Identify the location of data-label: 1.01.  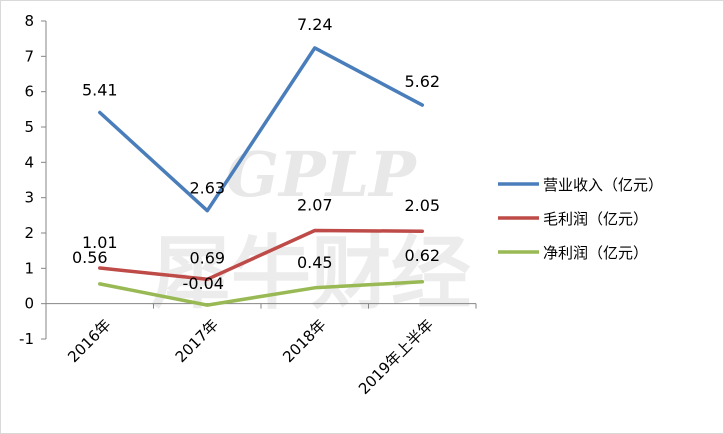
(100, 242).